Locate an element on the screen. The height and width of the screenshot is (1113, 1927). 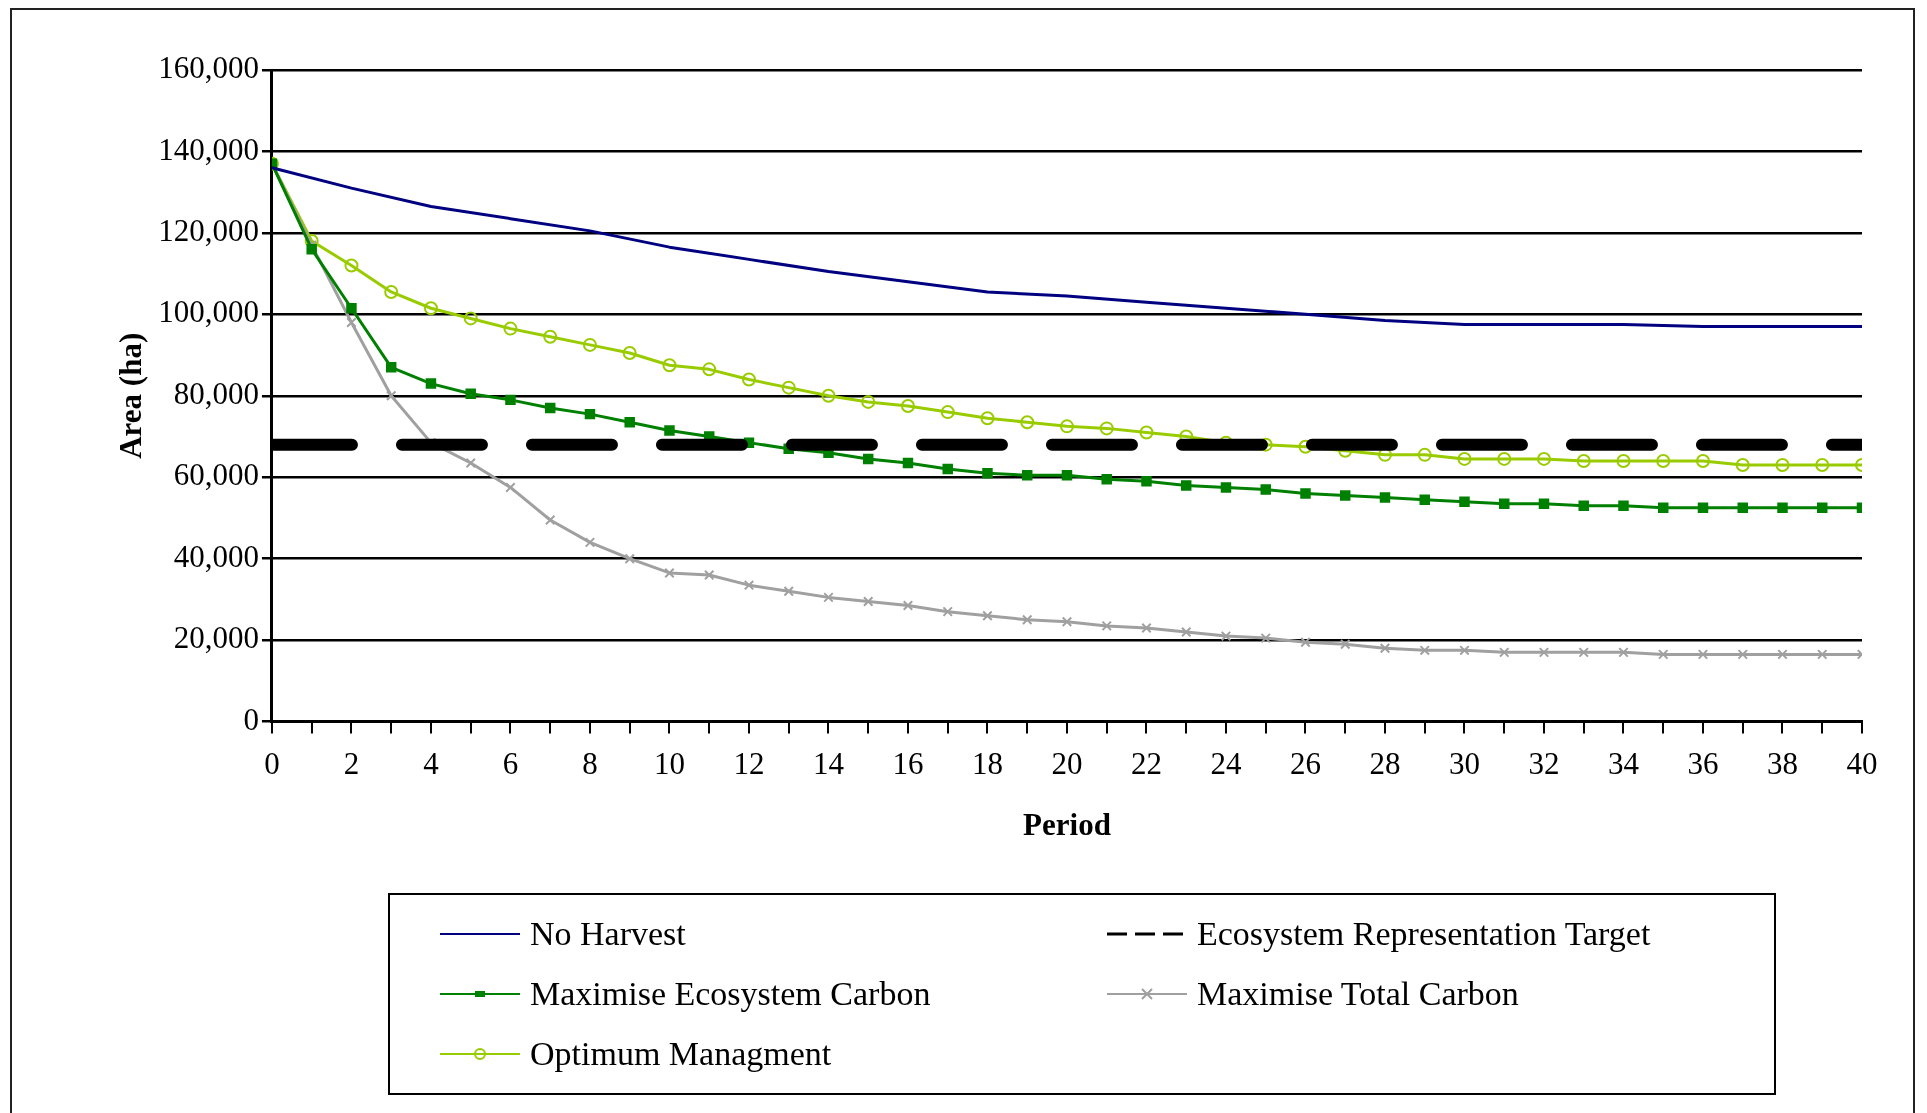
x-tick-label: 36 is located at coordinates (1703, 764).